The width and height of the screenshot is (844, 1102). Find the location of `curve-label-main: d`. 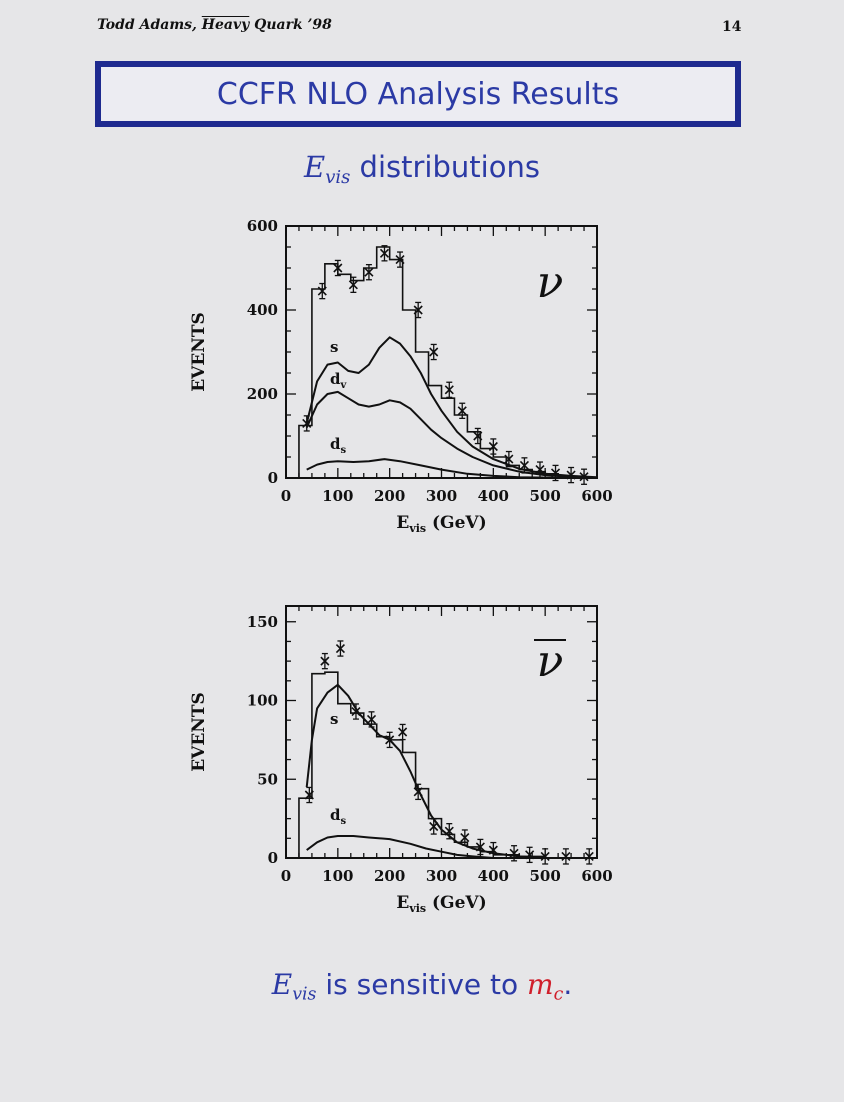

curve-label-main: d is located at coordinates (335, 815).